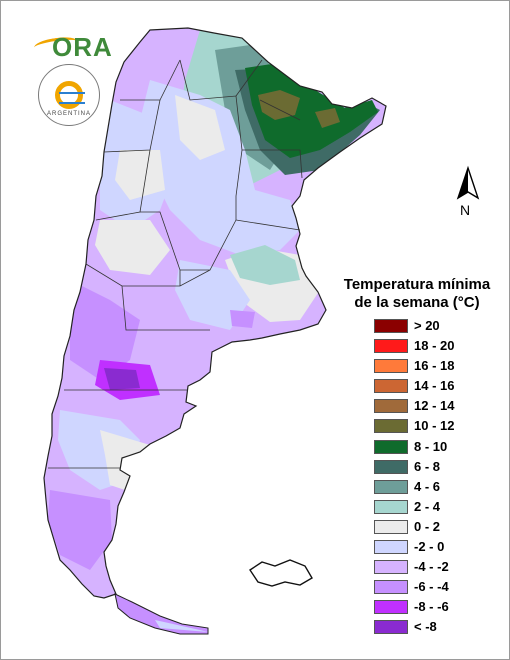  What do you see at coordinates (434, 346) in the screenshot?
I see `legend-label: 18 - 20` at bounding box center [434, 346].